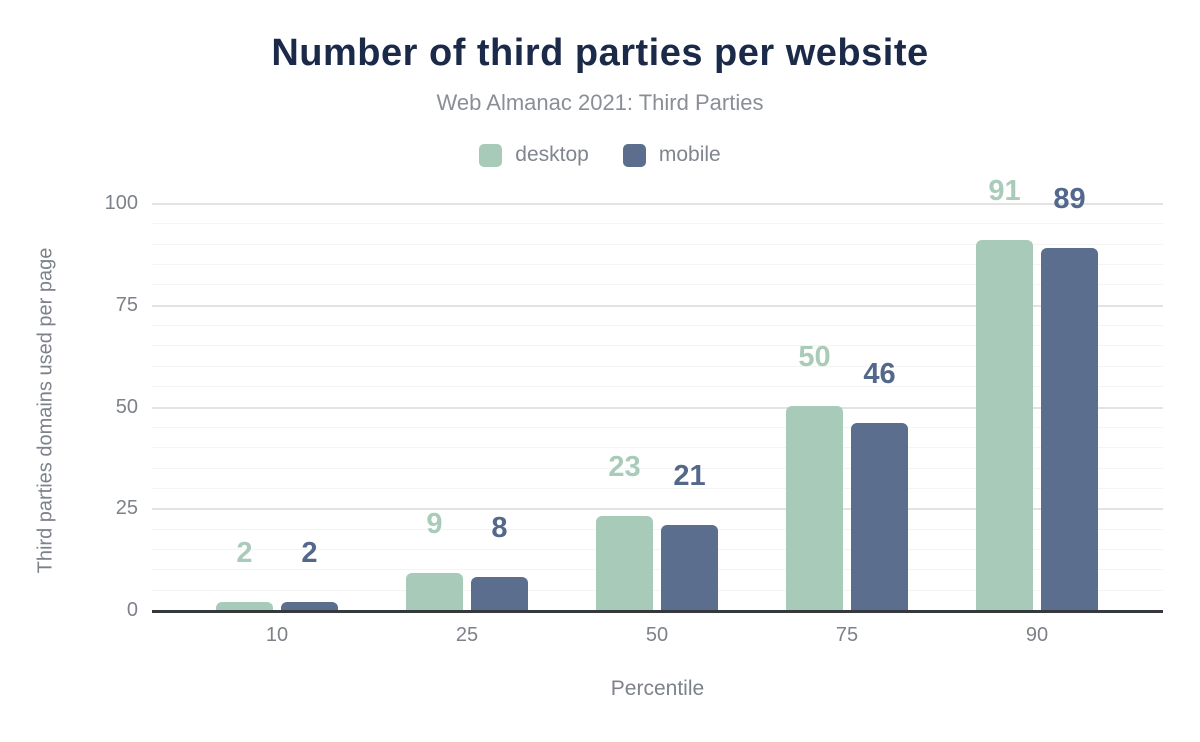 Image resolution: width=1200 pixels, height=742 pixels. I want to click on legend-label-mobile: mobile, so click(689, 154).